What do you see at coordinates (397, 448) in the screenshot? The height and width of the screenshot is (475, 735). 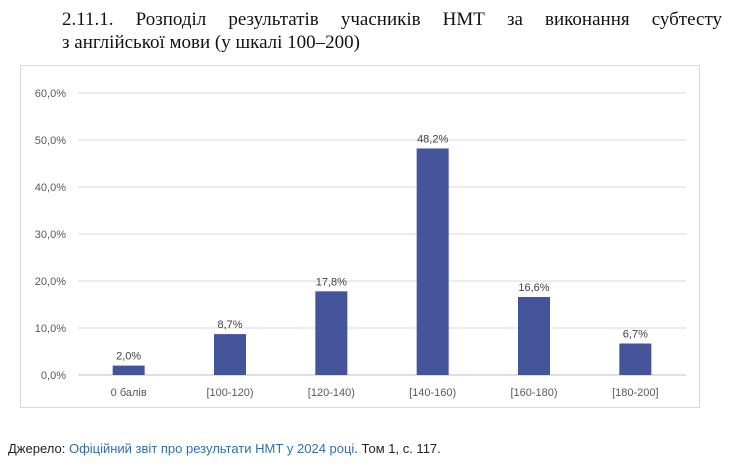 I see `source-suffix: . Том 1, с. 117.` at bounding box center [397, 448].